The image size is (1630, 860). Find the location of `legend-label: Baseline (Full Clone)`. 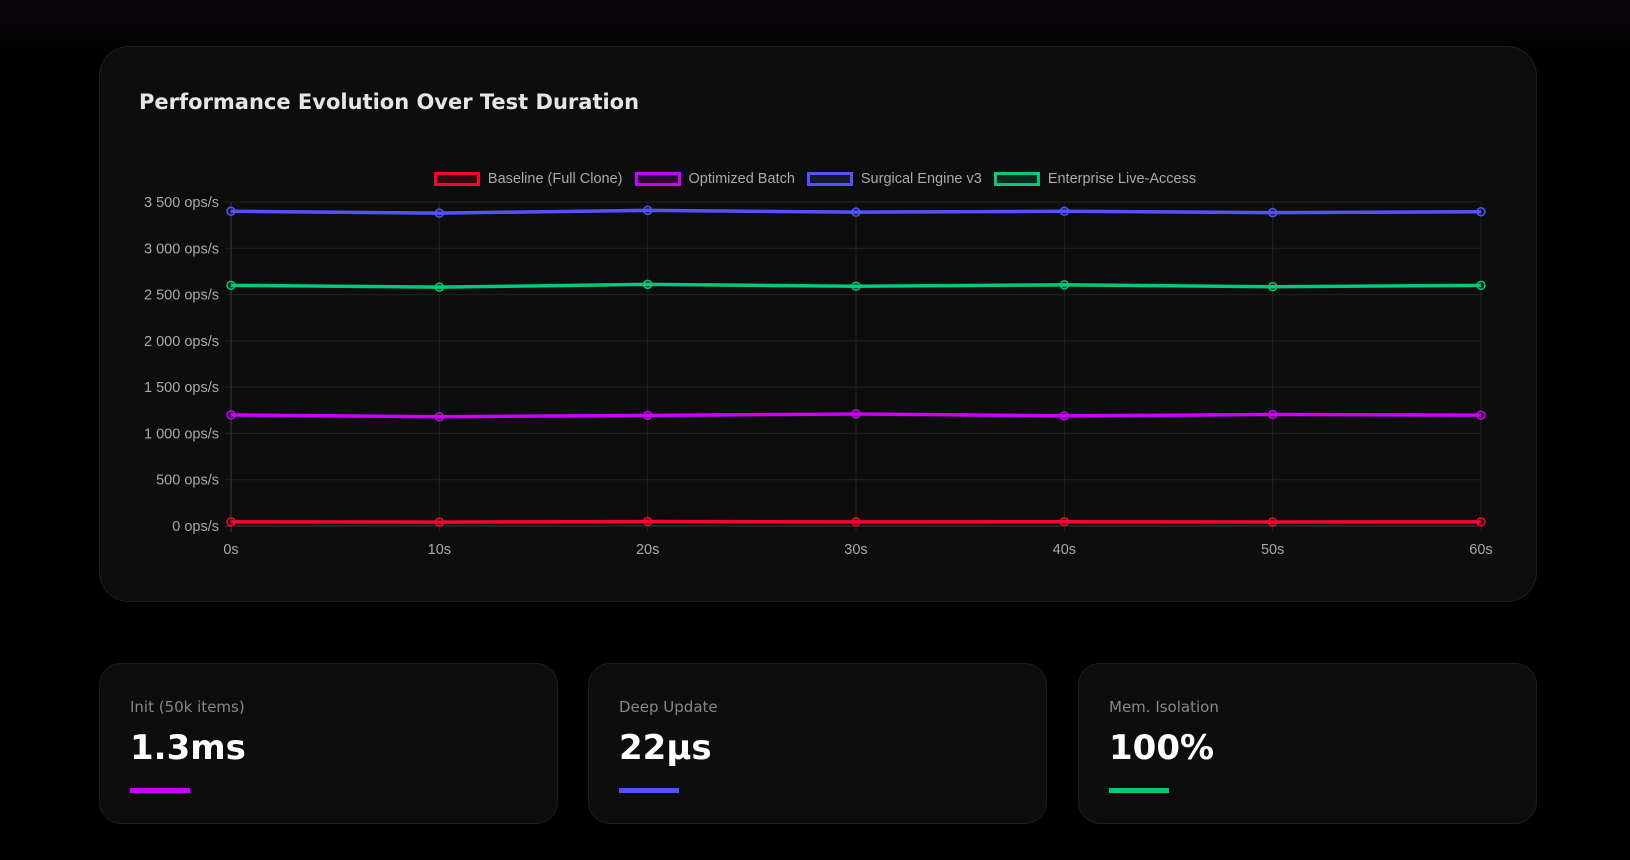

legend-label: Baseline (Full Clone) is located at coordinates (555, 179).